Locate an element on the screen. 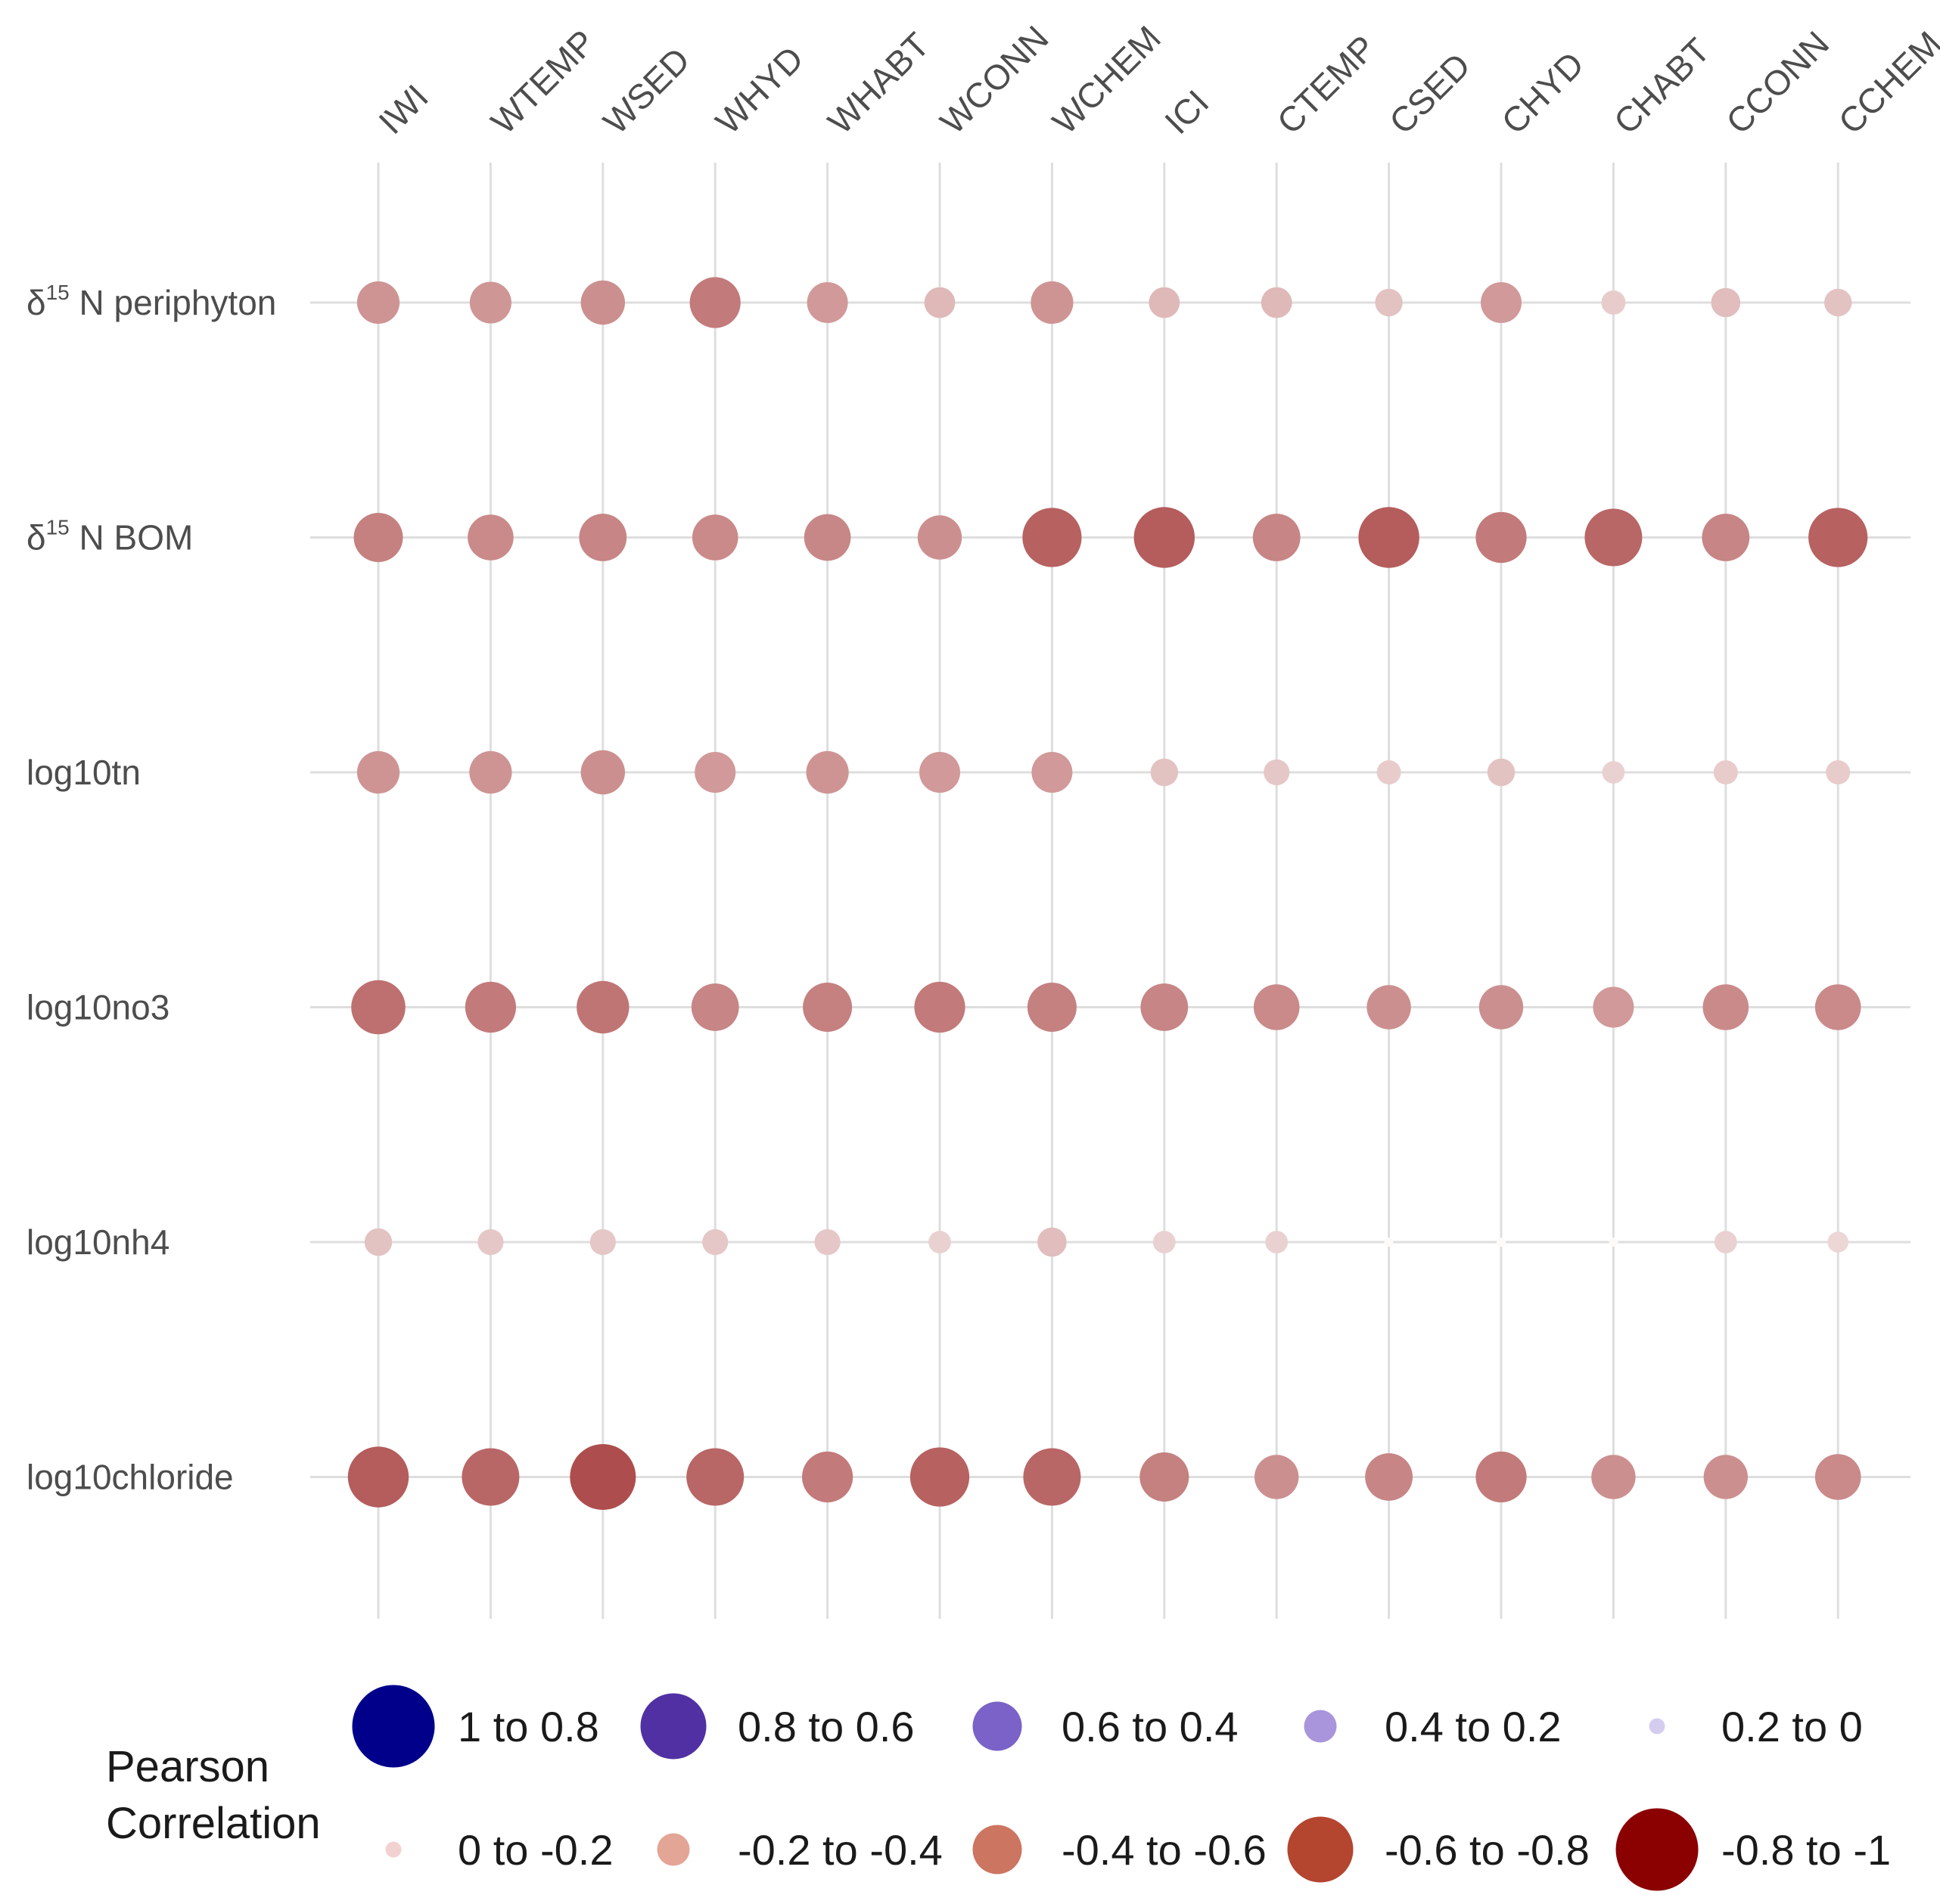 This screenshot has width=1940, height=1904. row-label: log10no3 is located at coordinates (97, 1007).